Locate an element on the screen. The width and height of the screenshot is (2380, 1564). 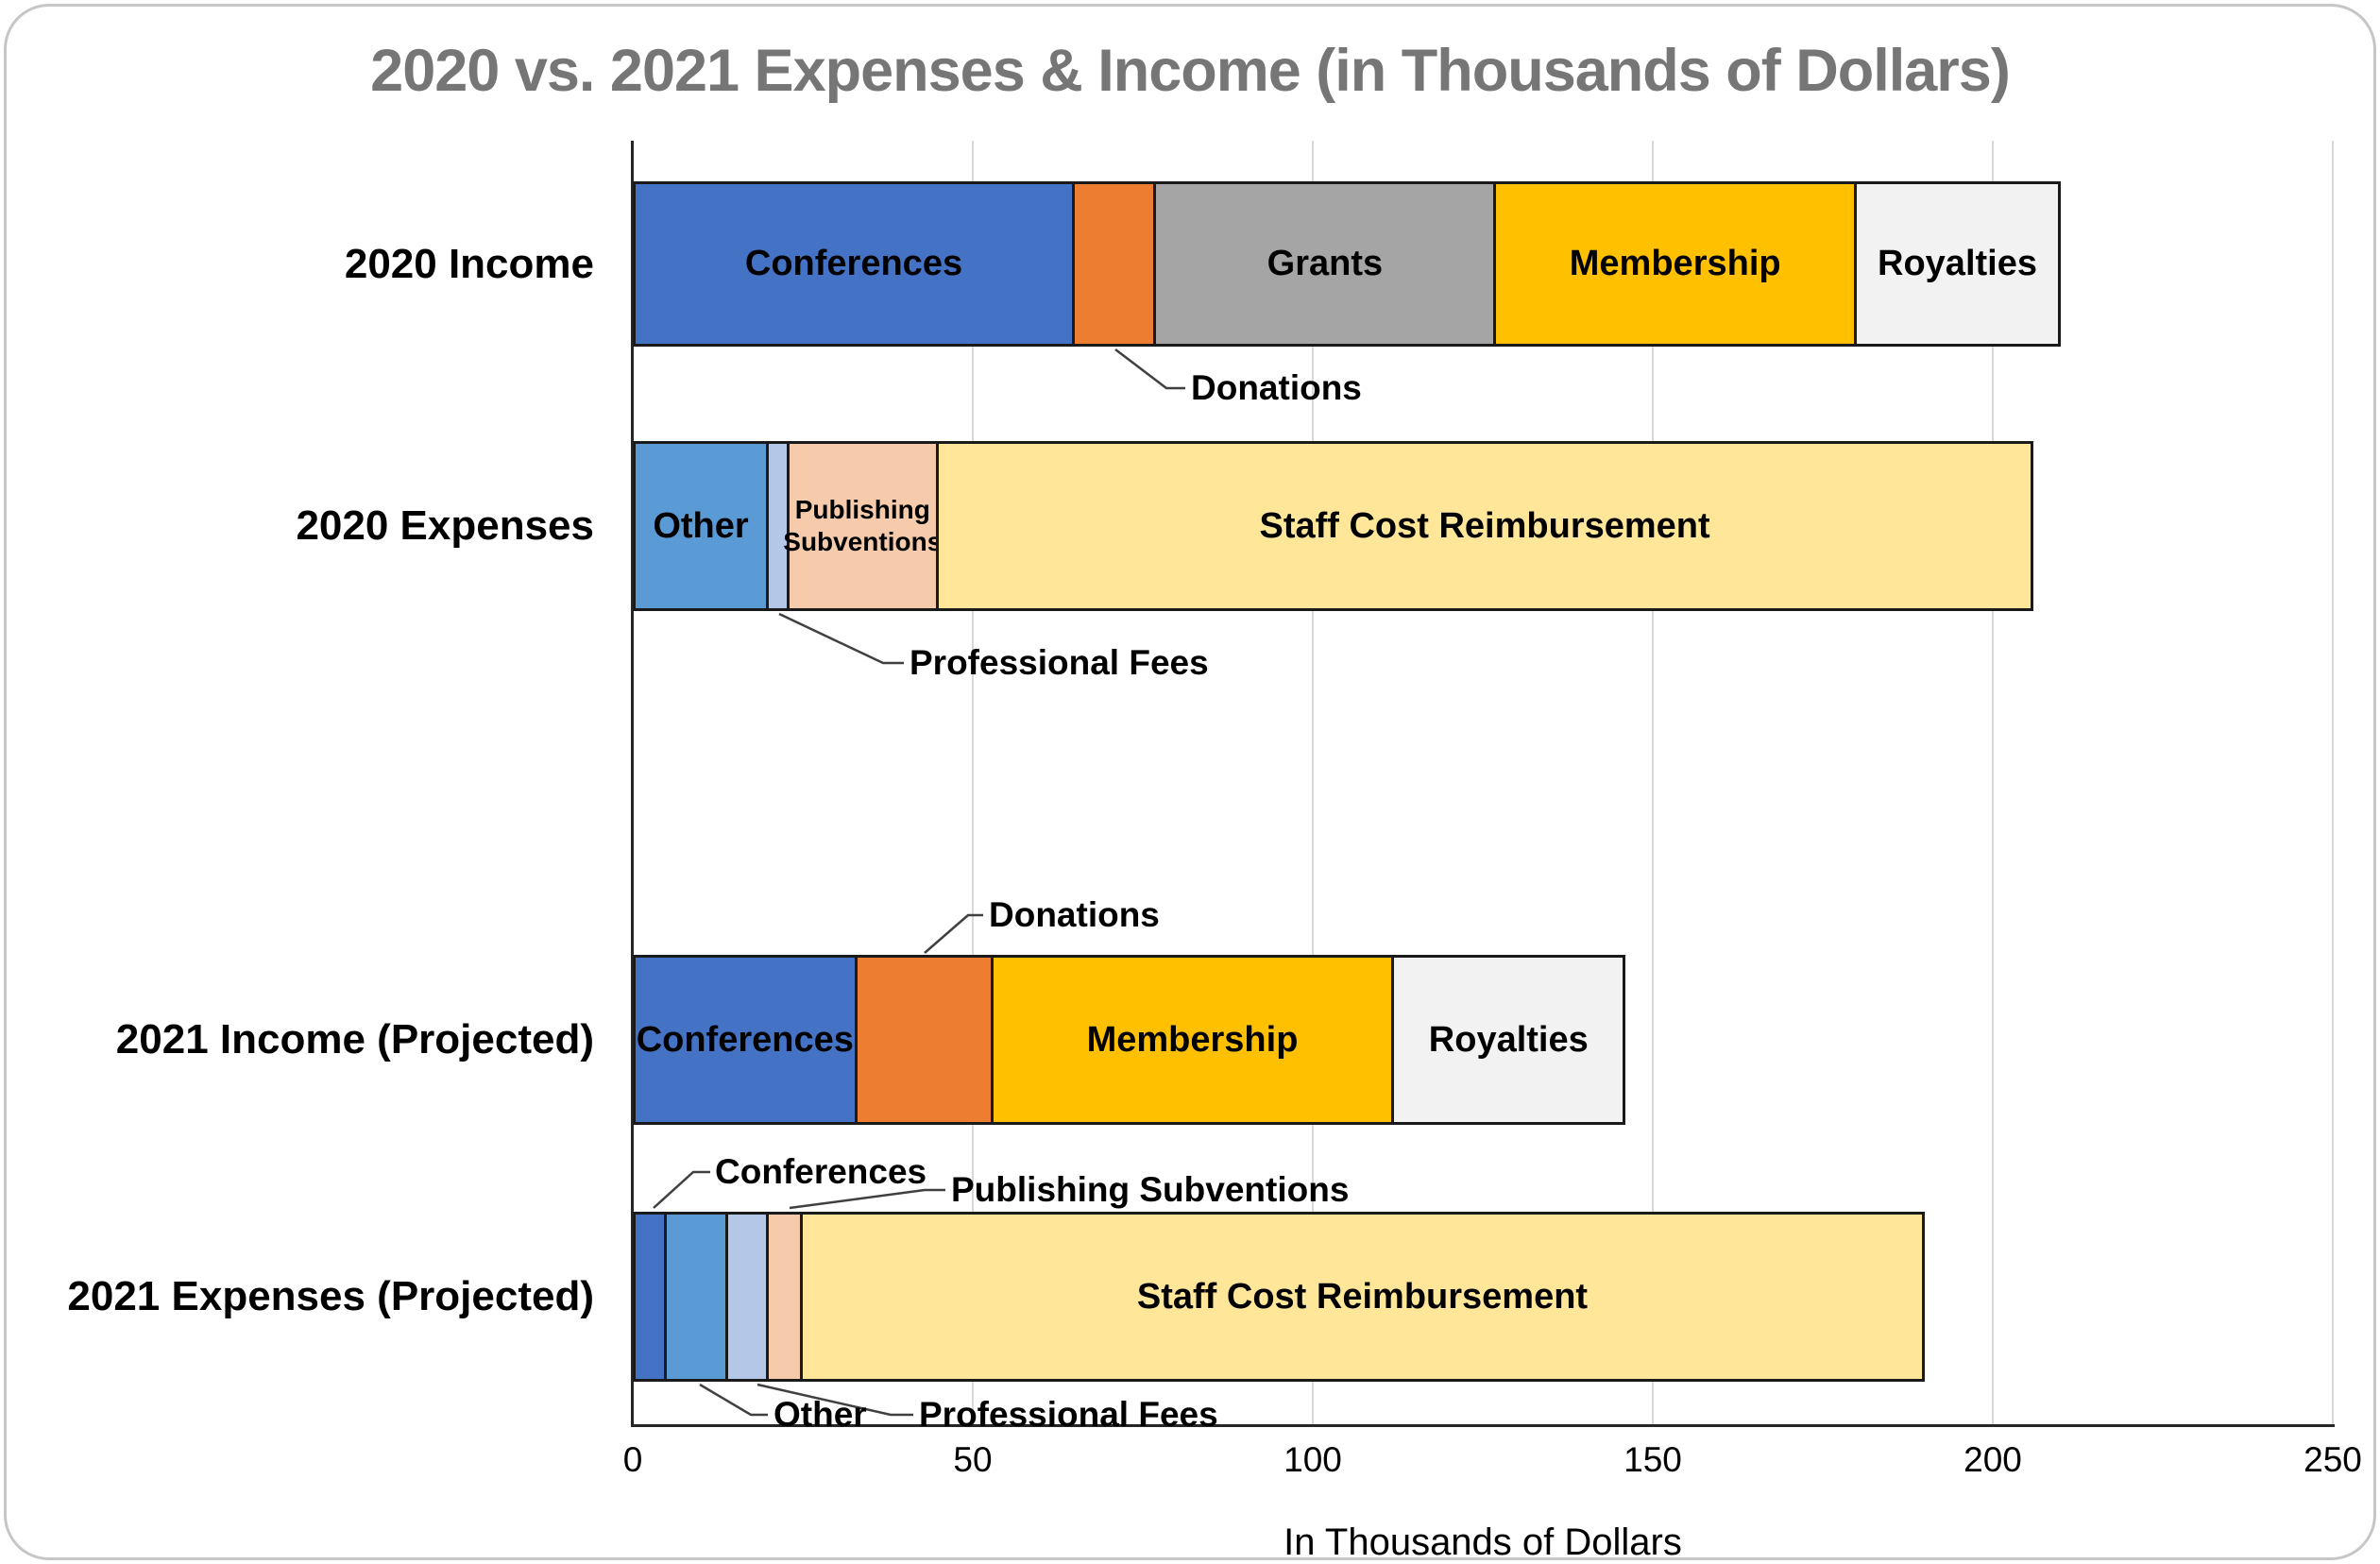
bar-segment-2020-income-membership: Membership is located at coordinates (1675, 264).